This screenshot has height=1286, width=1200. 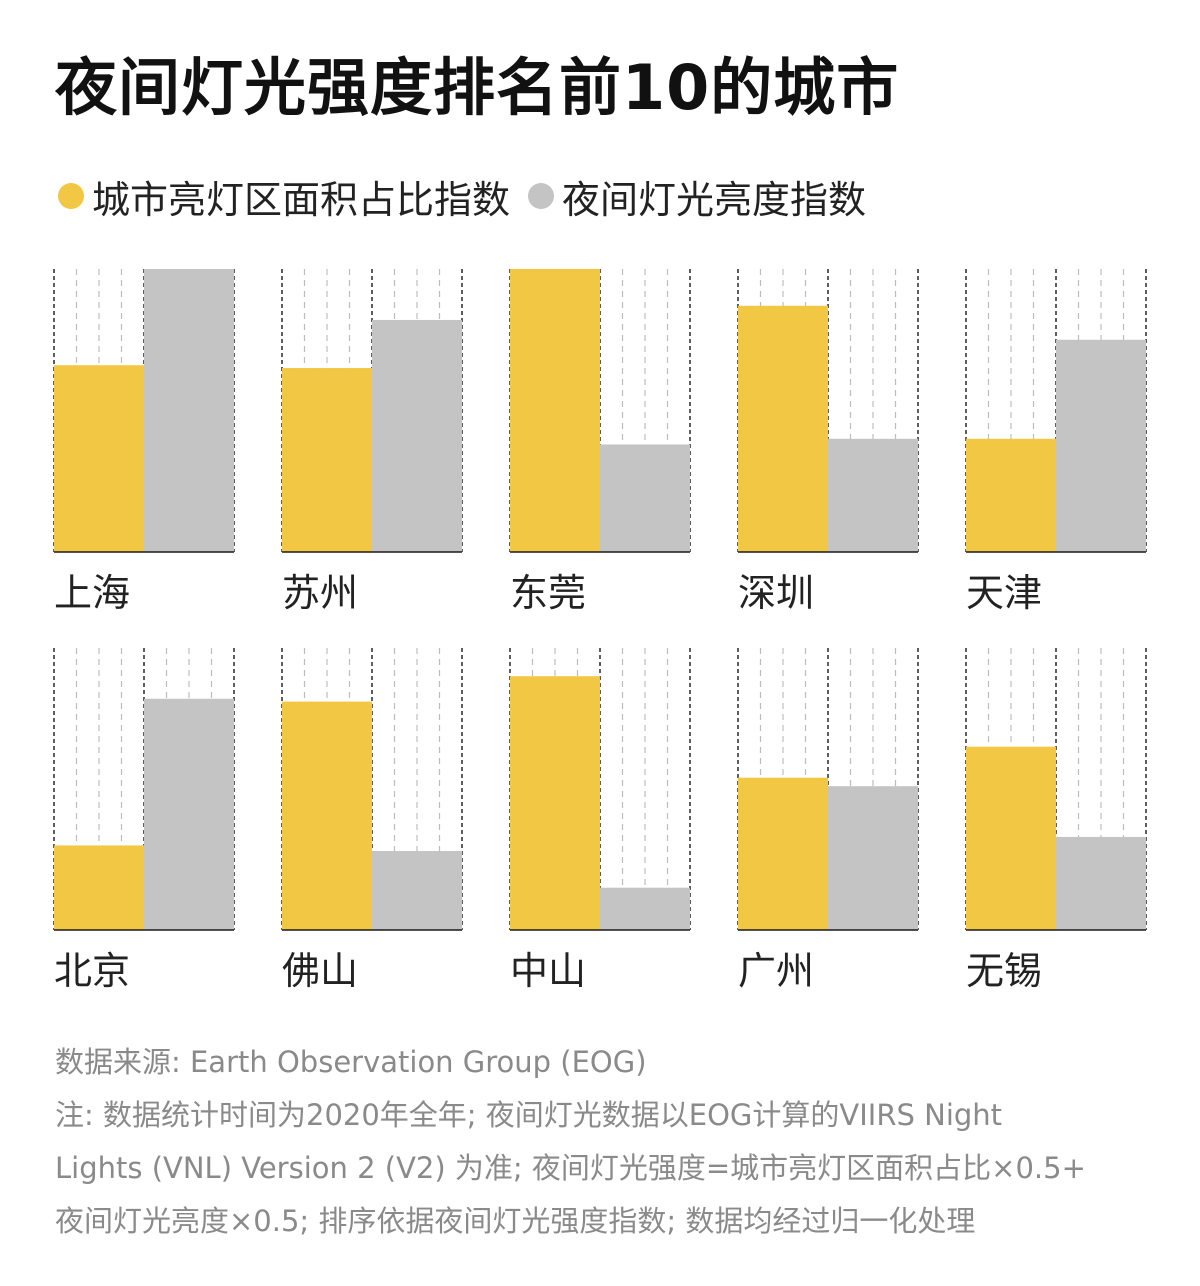 What do you see at coordinates (776, 971) in the screenshot?
I see `city-label: 广州` at bounding box center [776, 971].